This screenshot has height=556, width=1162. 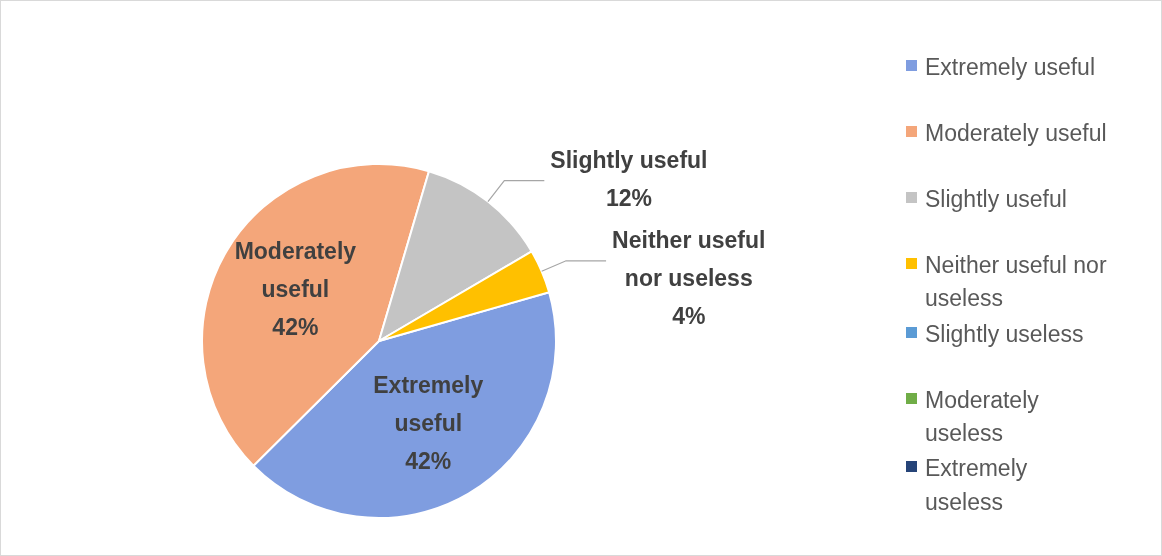 What do you see at coordinates (689, 259) in the screenshot?
I see `slice-label: Neither useful nor useless` at bounding box center [689, 259].